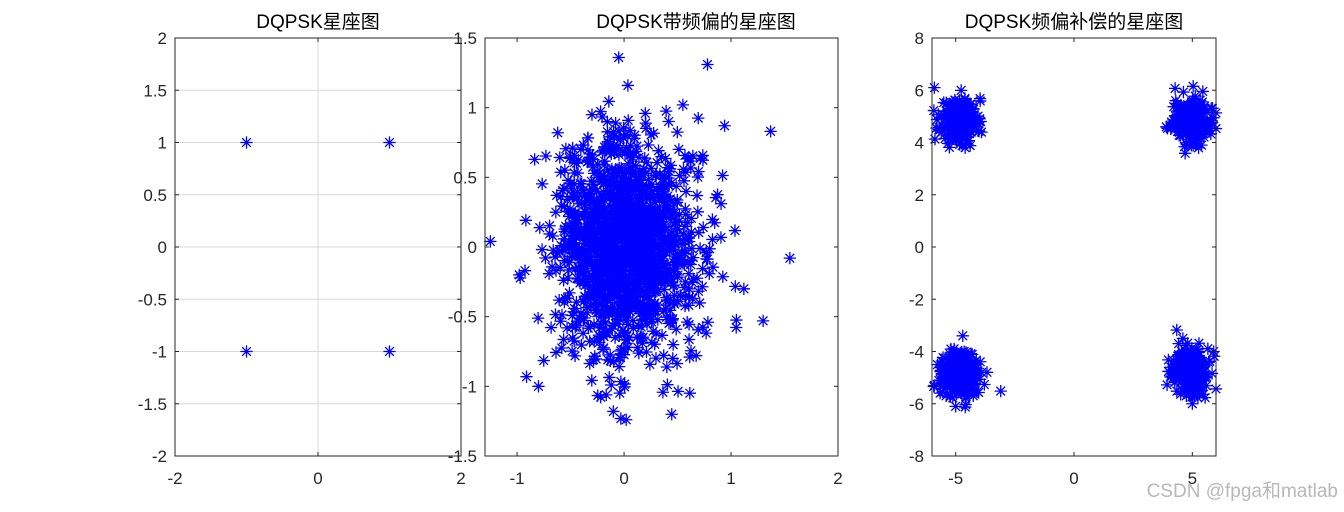  What do you see at coordinates (730, 478) in the screenshot?
I see `x-tick-label: 1` at bounding box center [730, 478].